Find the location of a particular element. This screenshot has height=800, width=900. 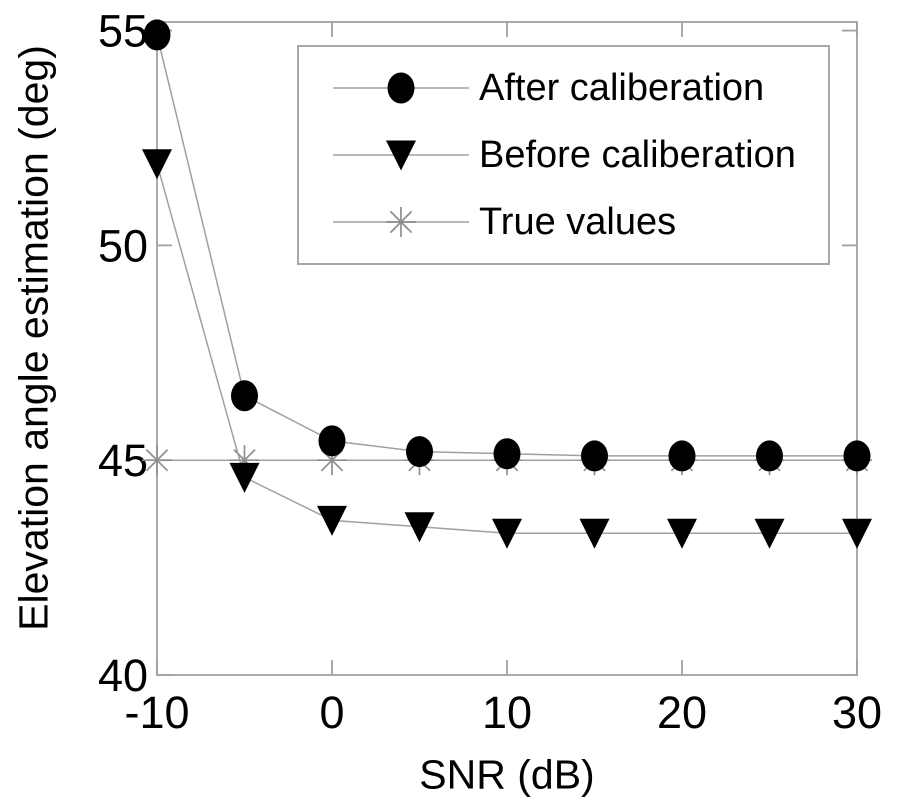

y-tick-label: 55 is located at coordinates (123, 31).